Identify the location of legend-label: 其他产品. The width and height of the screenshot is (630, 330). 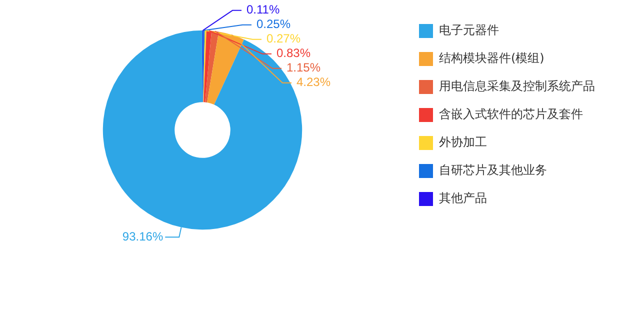
(463, 198).